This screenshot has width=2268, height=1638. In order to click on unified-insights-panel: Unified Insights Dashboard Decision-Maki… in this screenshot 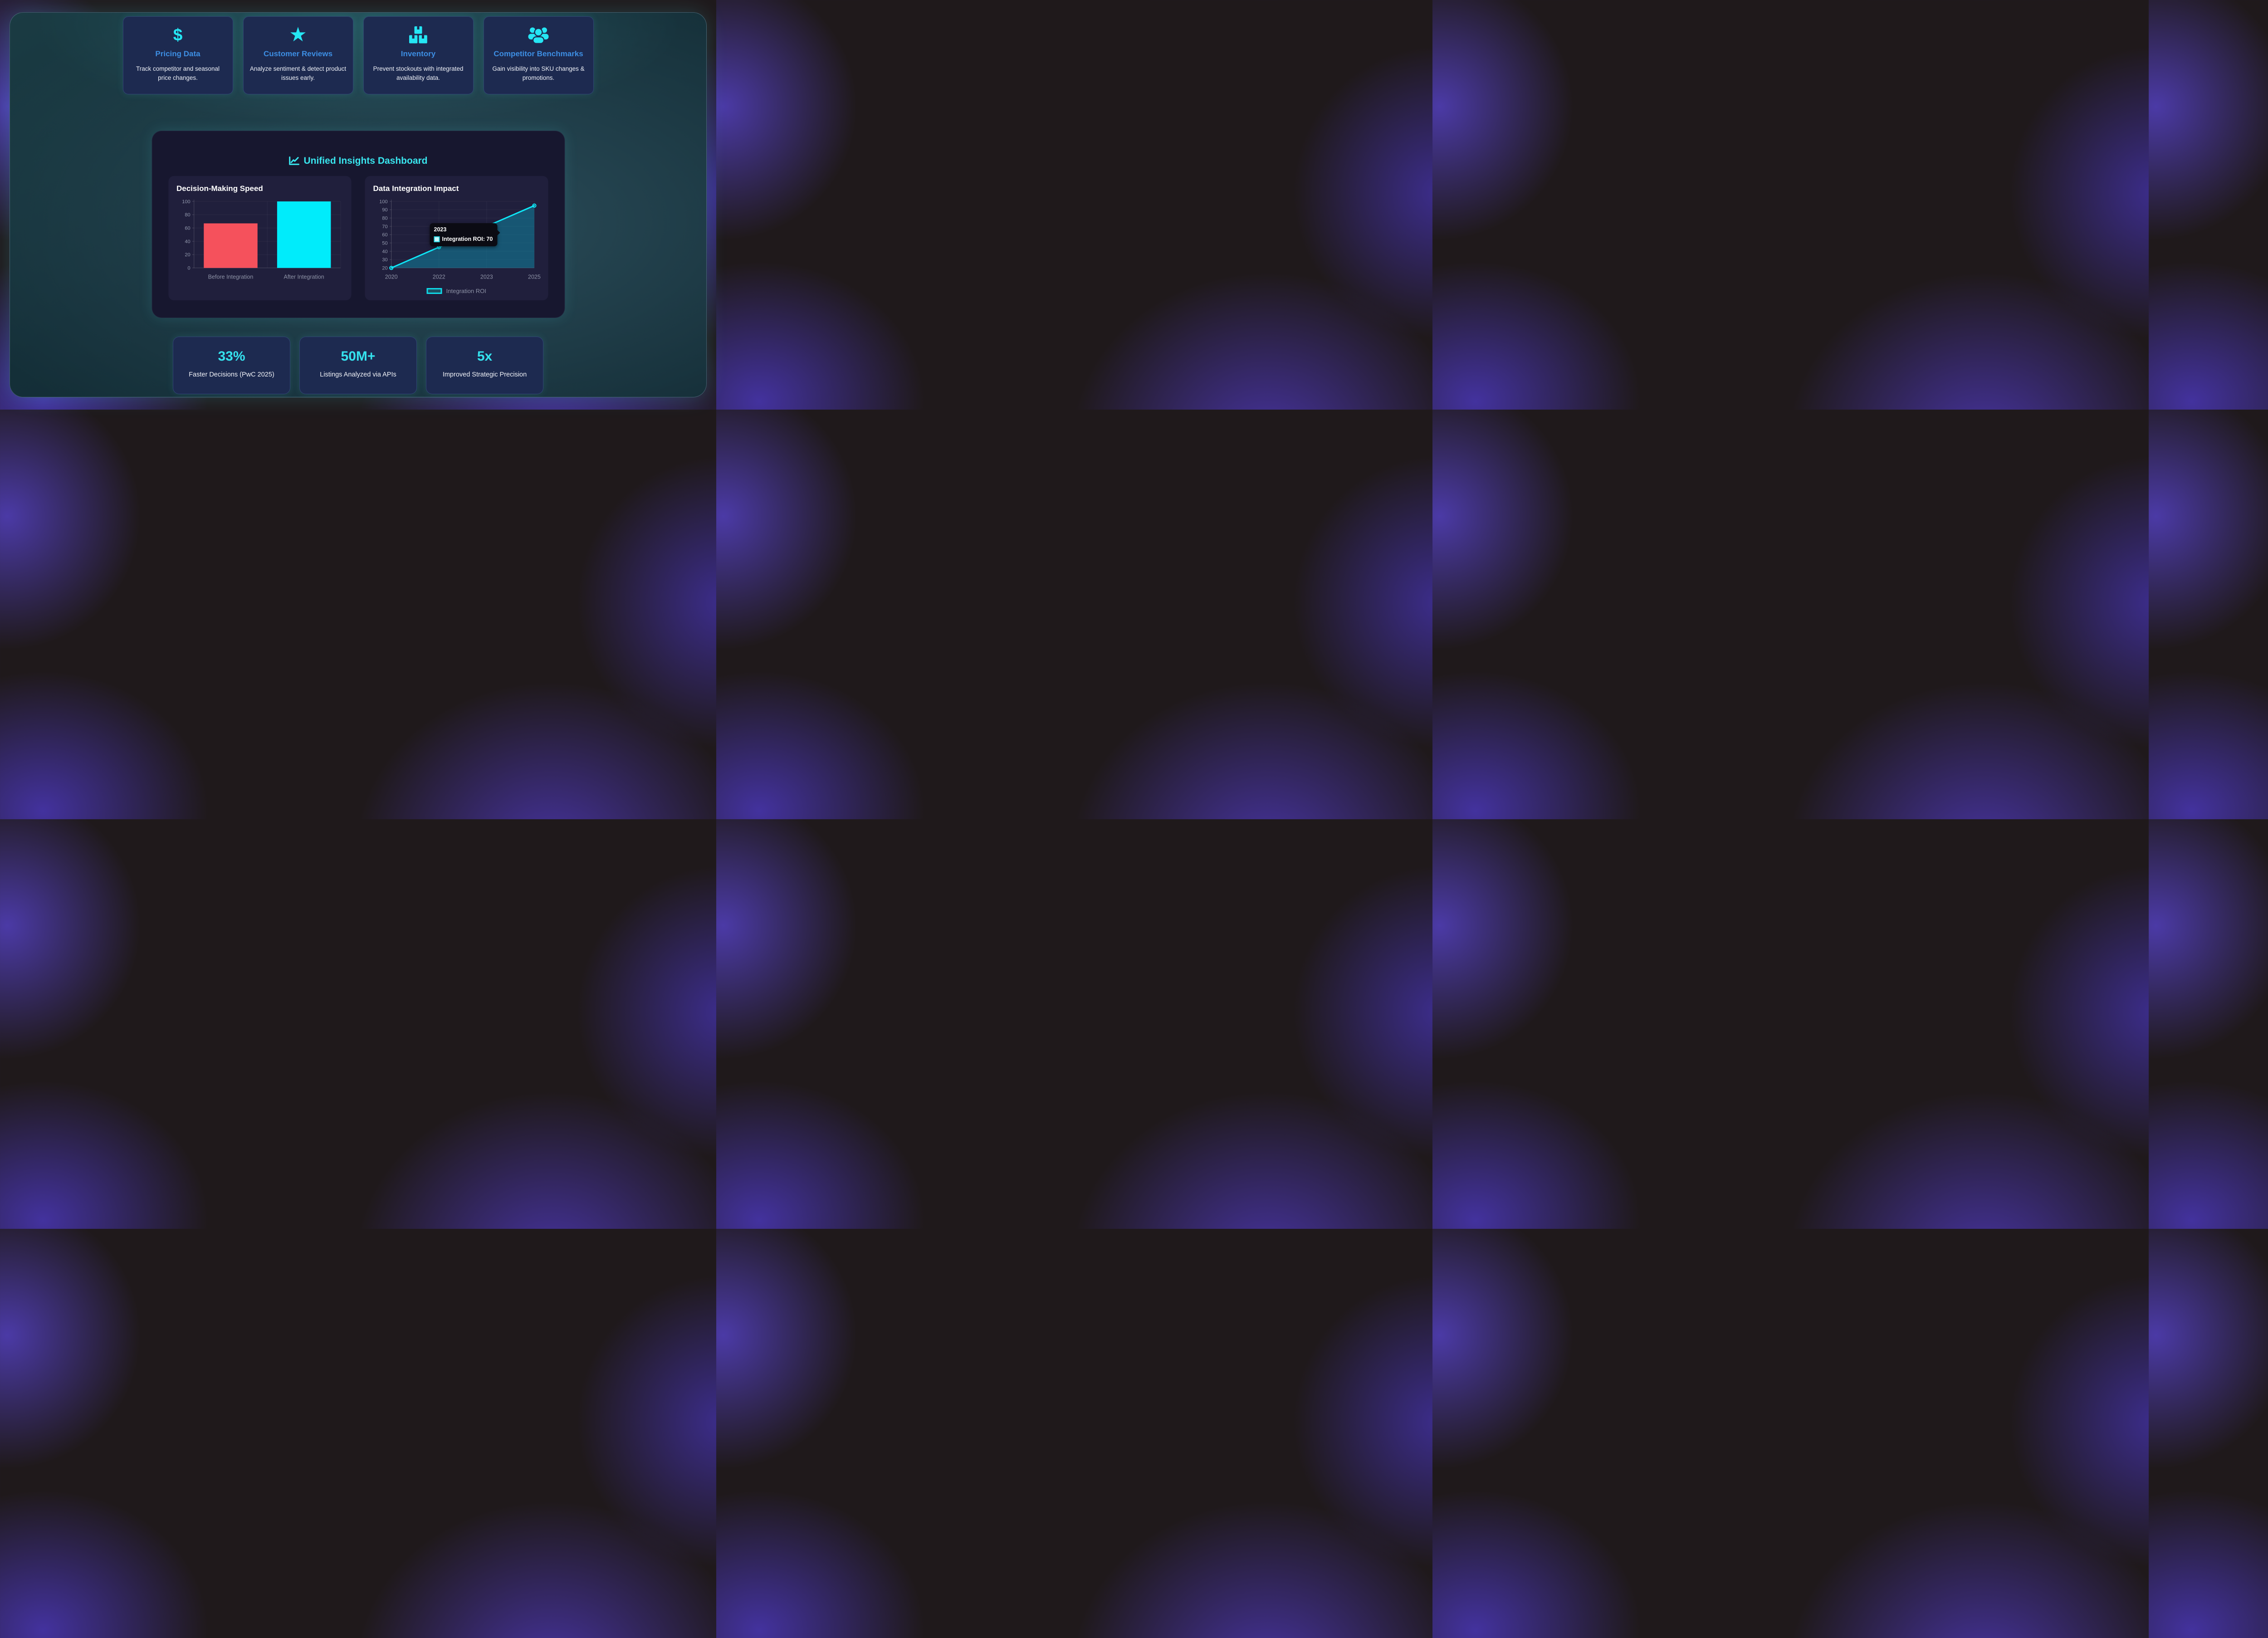, I will do `click(359, 225)`.